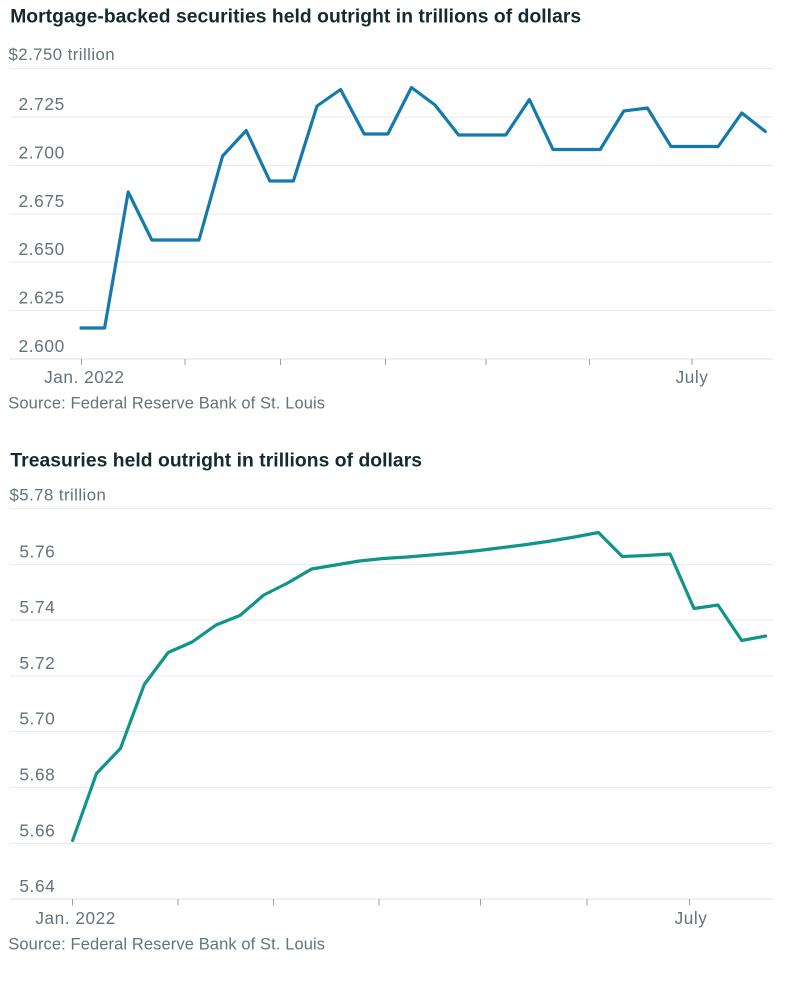 This screenshot has width=810, height=994. I want to click on svg-text: 2.700, so click(42, 152).